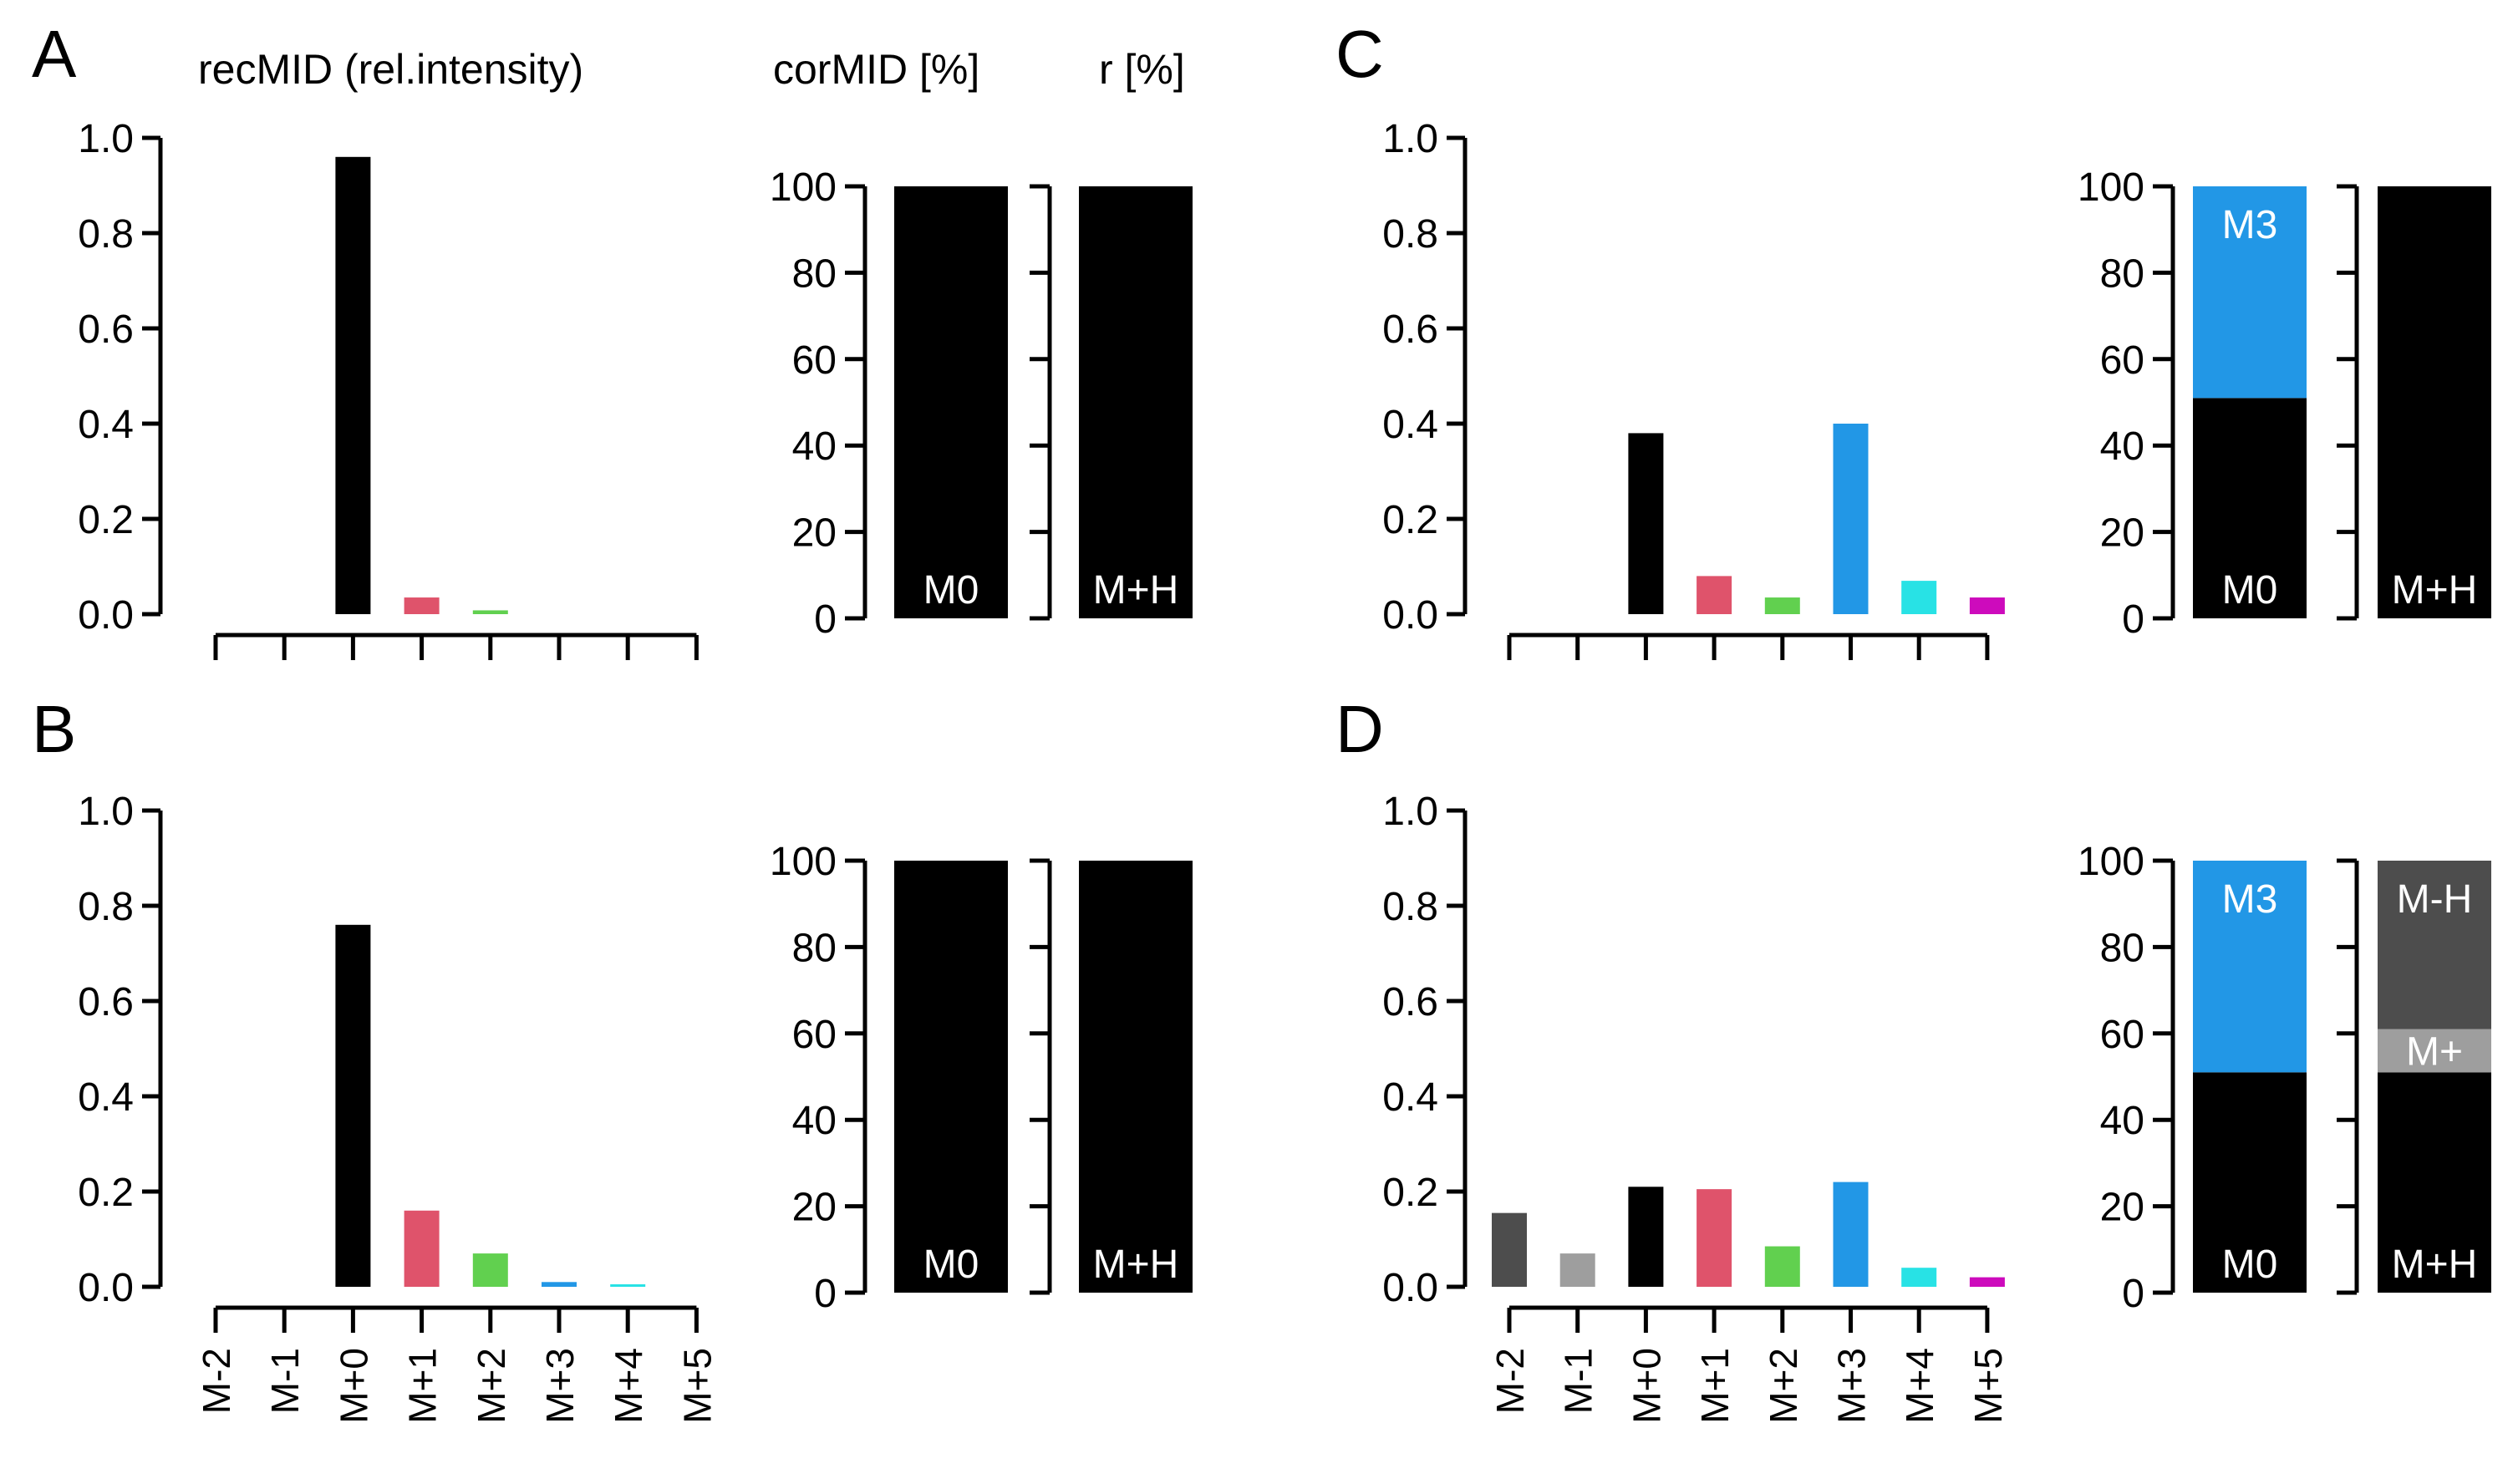 This screenshot has width=2513, height=1484. I want to click on x-tick-label: M-2, so click(1510, 1381).